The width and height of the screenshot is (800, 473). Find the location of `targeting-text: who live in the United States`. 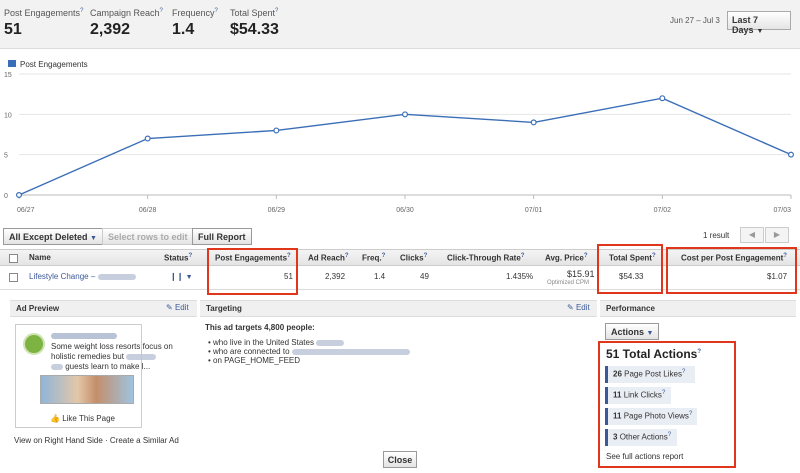

targeting-text: who live in the United States is located at coordinates (263, 342).